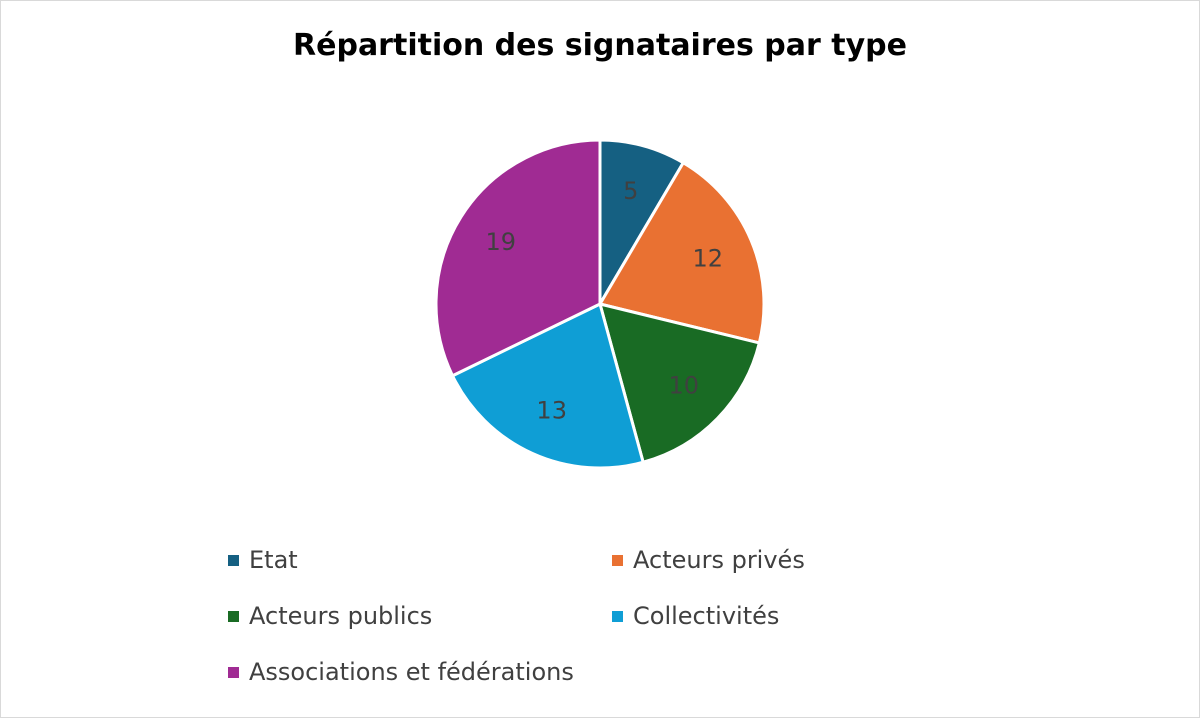  I want to click on pie-slice-etat, so click(641, 222).